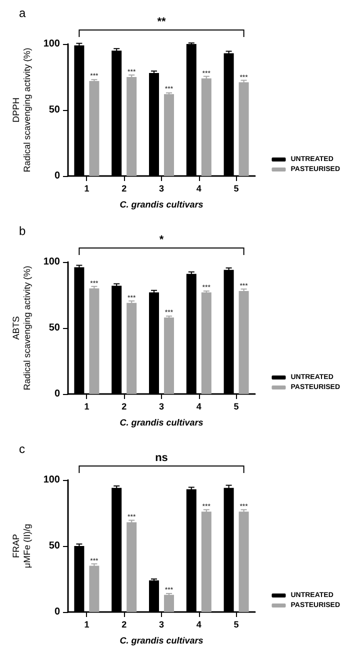 This screenshot has height=655, width=347. I want to click on y-axis-title: FRAP μMFe (II)/g, so click(21, 546).